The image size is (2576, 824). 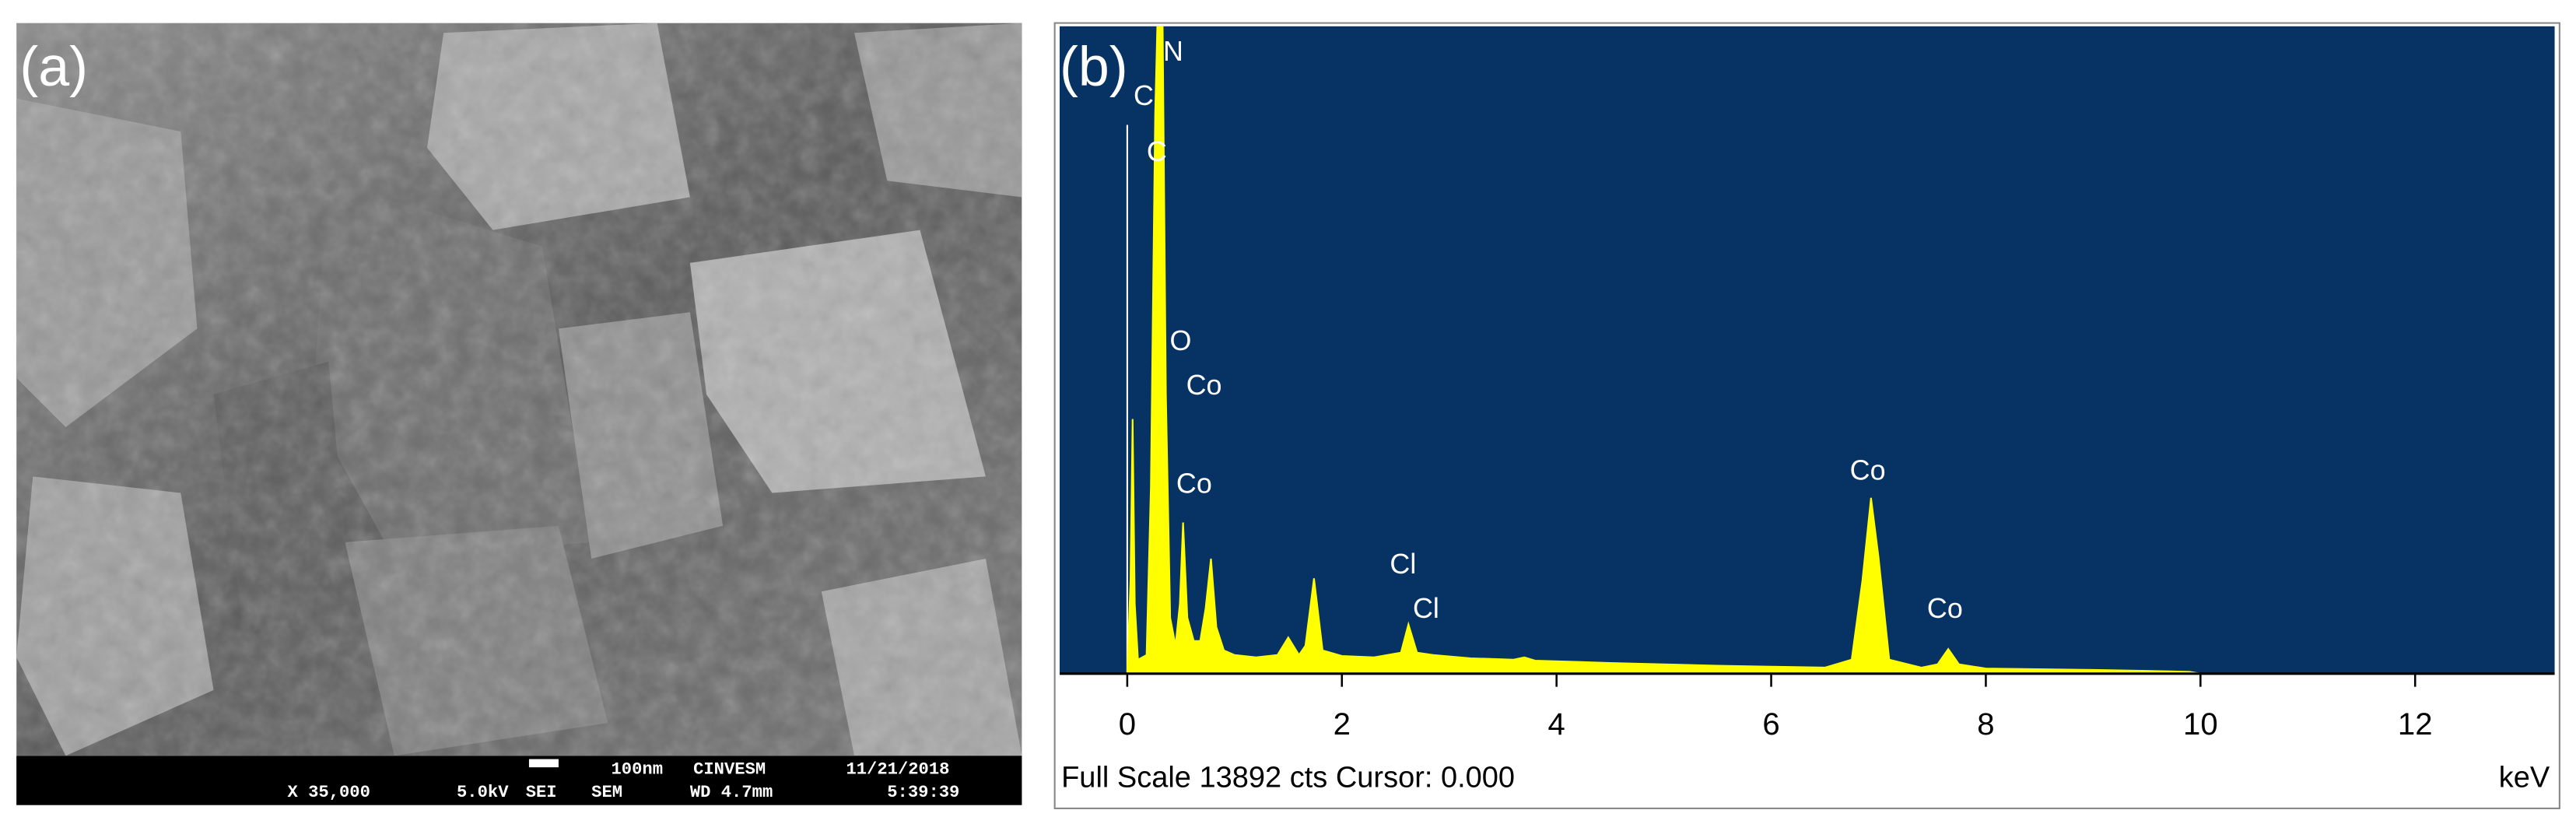 I want to click on working-distance: WD 4.7mm, so click(x=731, y=792).